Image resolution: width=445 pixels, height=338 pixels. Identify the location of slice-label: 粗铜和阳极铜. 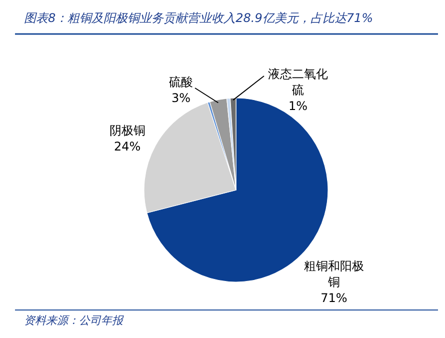
(334, 274).